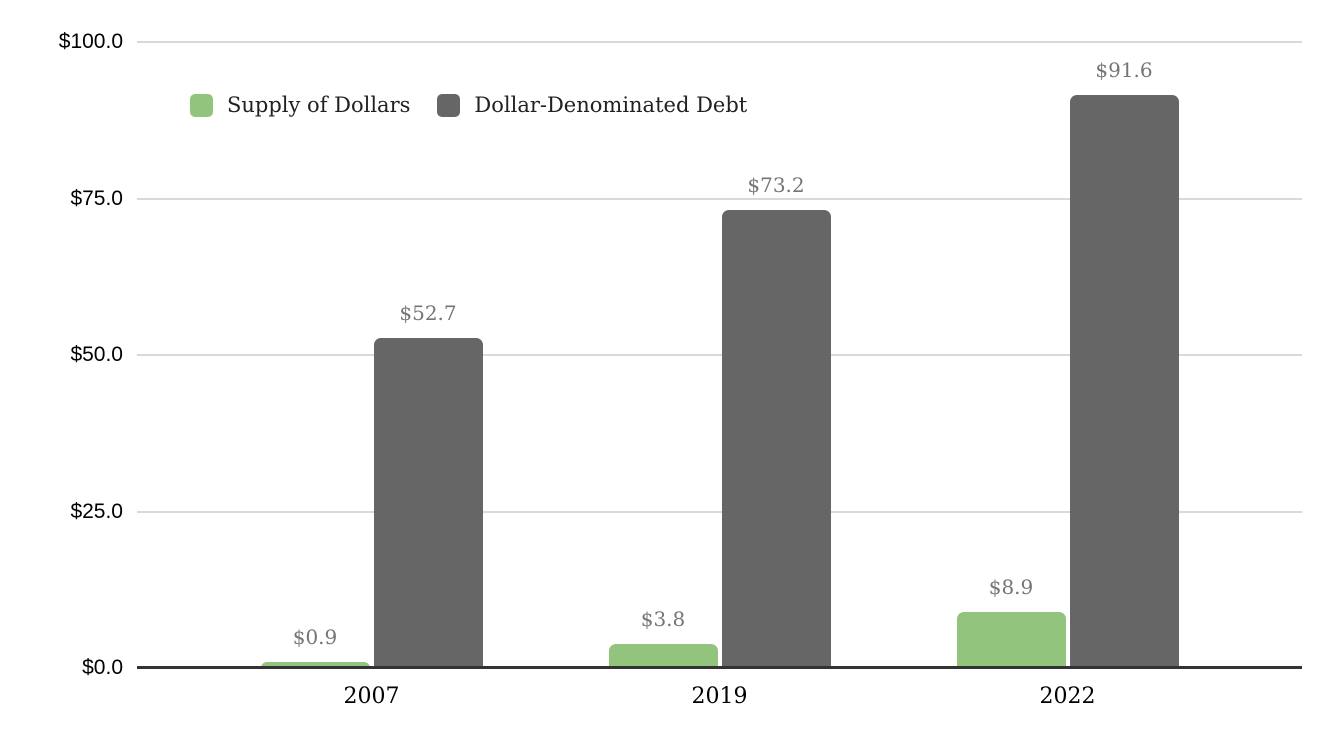 The width and height of the screenshot is (1344, 742). I want to click on bar-value-label: $52.7, so click(428, 313).